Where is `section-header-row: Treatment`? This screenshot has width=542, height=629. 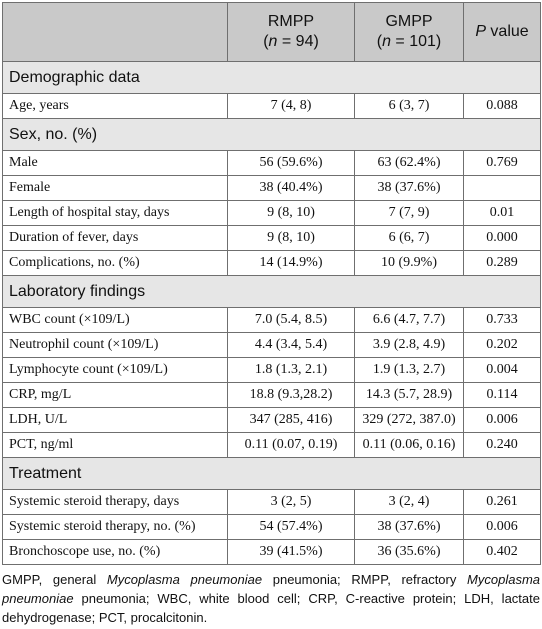
section-header-row: Treatment is located at coordinates (271, 473).